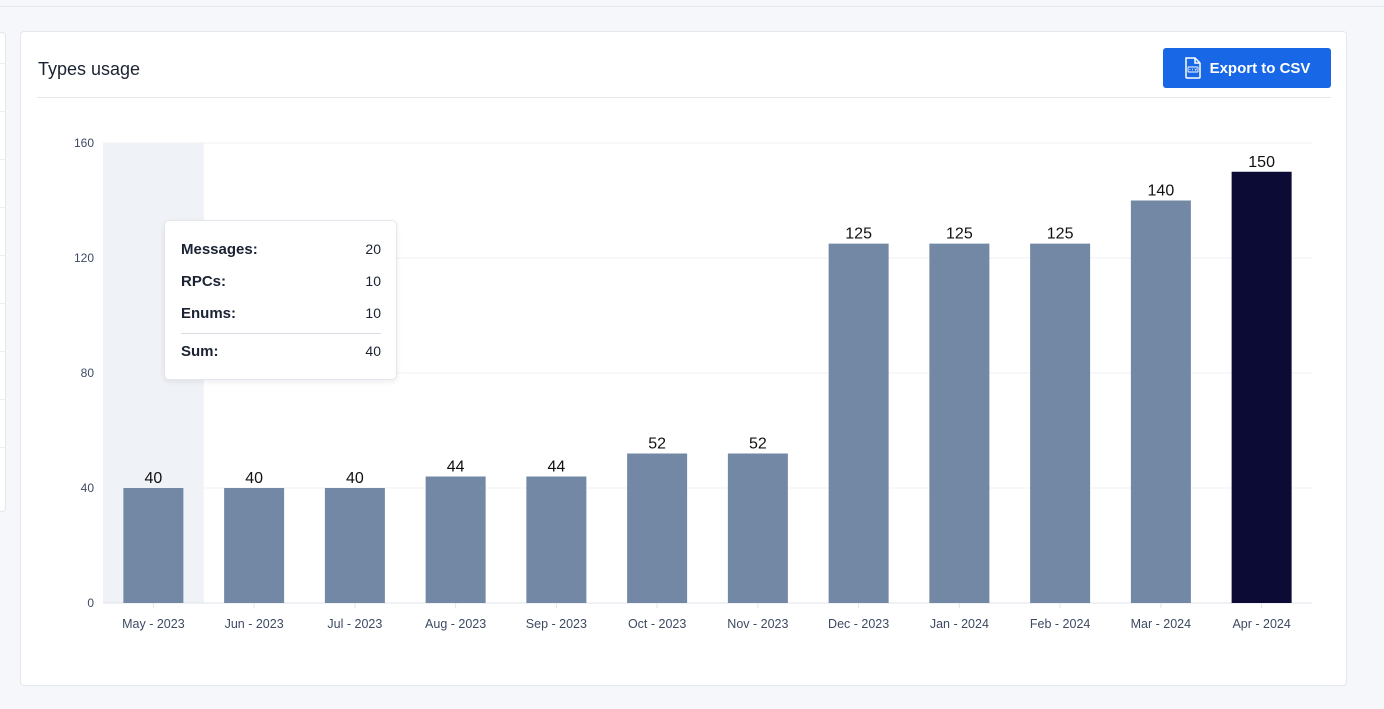 The width and height of the screenshot is (1384, 709). I want to click on left-panel-edge, so click(3, 272).